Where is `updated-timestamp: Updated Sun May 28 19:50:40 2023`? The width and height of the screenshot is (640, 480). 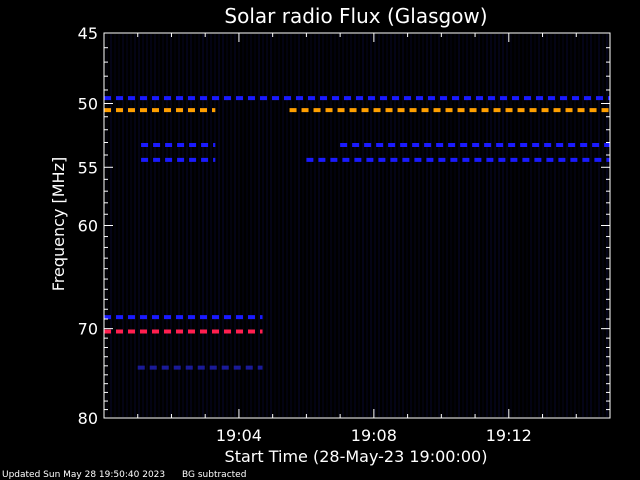
updated-timestamp: Updated Sun May 28 19:50:40 2023 is located at coordinates (84, 475).